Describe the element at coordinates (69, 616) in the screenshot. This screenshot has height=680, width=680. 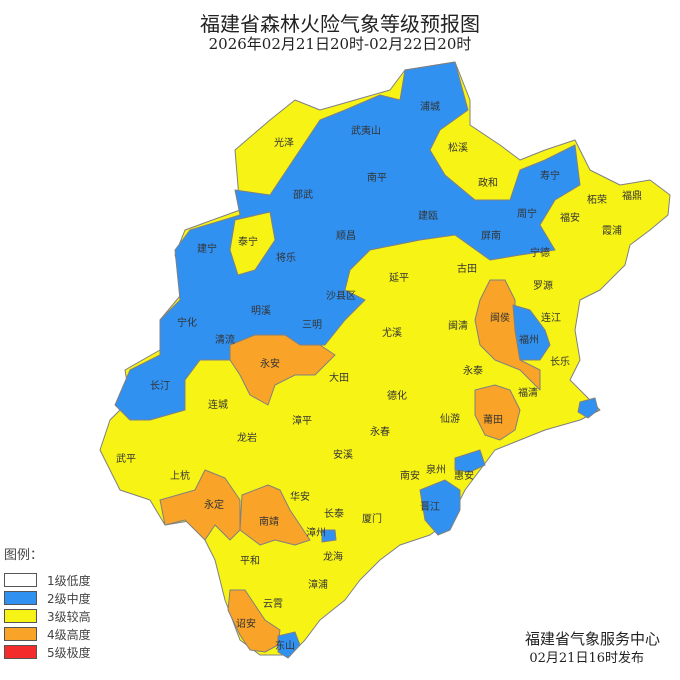
I see `legend-label: 3级较高` at that location.